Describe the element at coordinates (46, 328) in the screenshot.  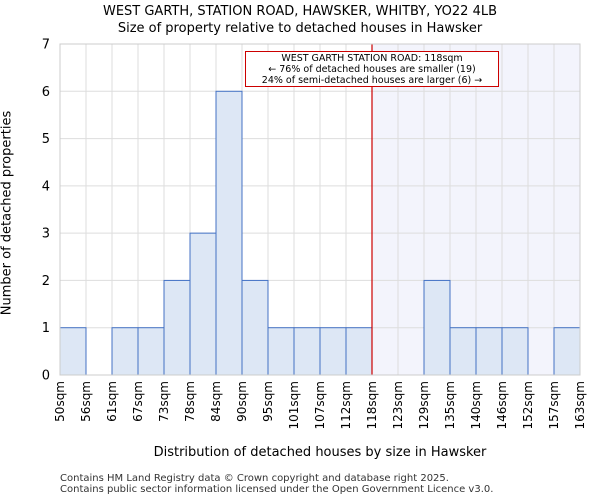
I see `y-tick-label: 1` at that location.